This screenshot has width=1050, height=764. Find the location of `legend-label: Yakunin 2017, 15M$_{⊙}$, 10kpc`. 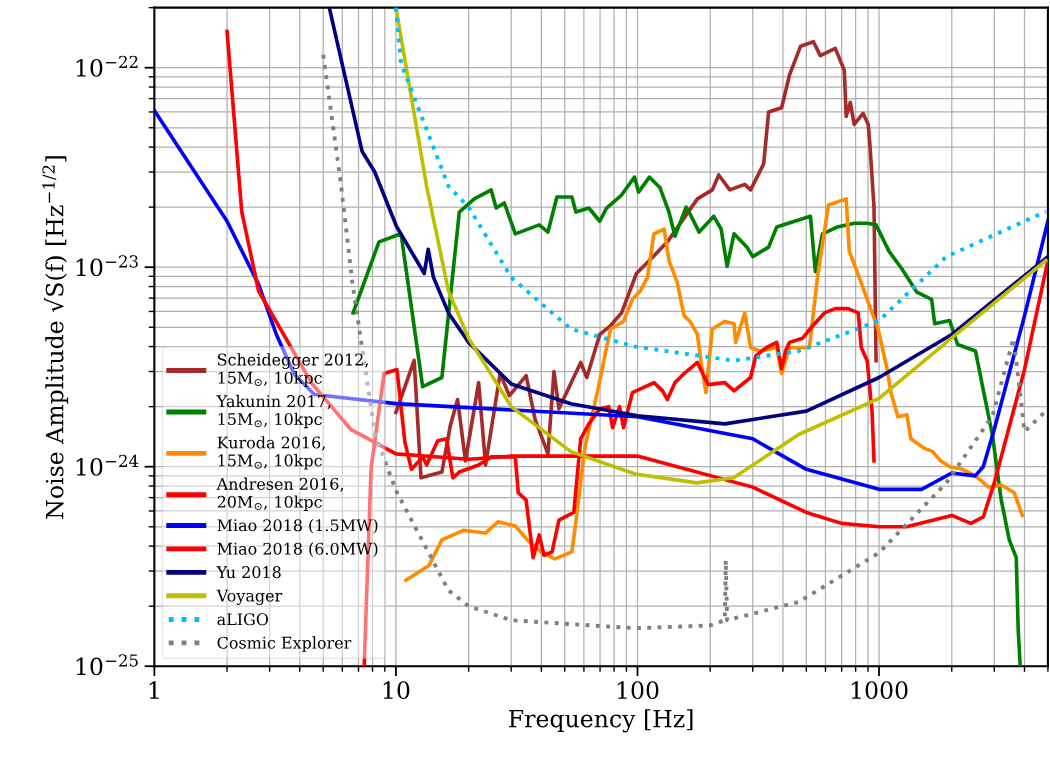

legend-label: Yakunin 2017, 15M$_{⊙}$, 10kpc is located at coordinates (273, 411).